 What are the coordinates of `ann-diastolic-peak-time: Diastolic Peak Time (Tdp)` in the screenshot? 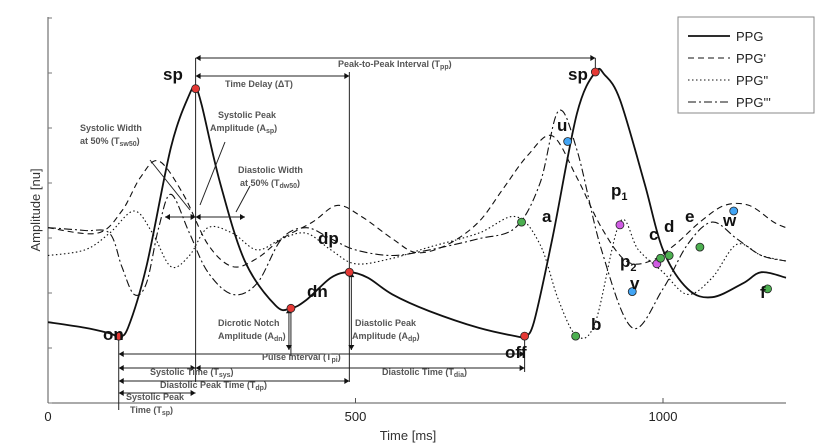 It's located at (213, 386).